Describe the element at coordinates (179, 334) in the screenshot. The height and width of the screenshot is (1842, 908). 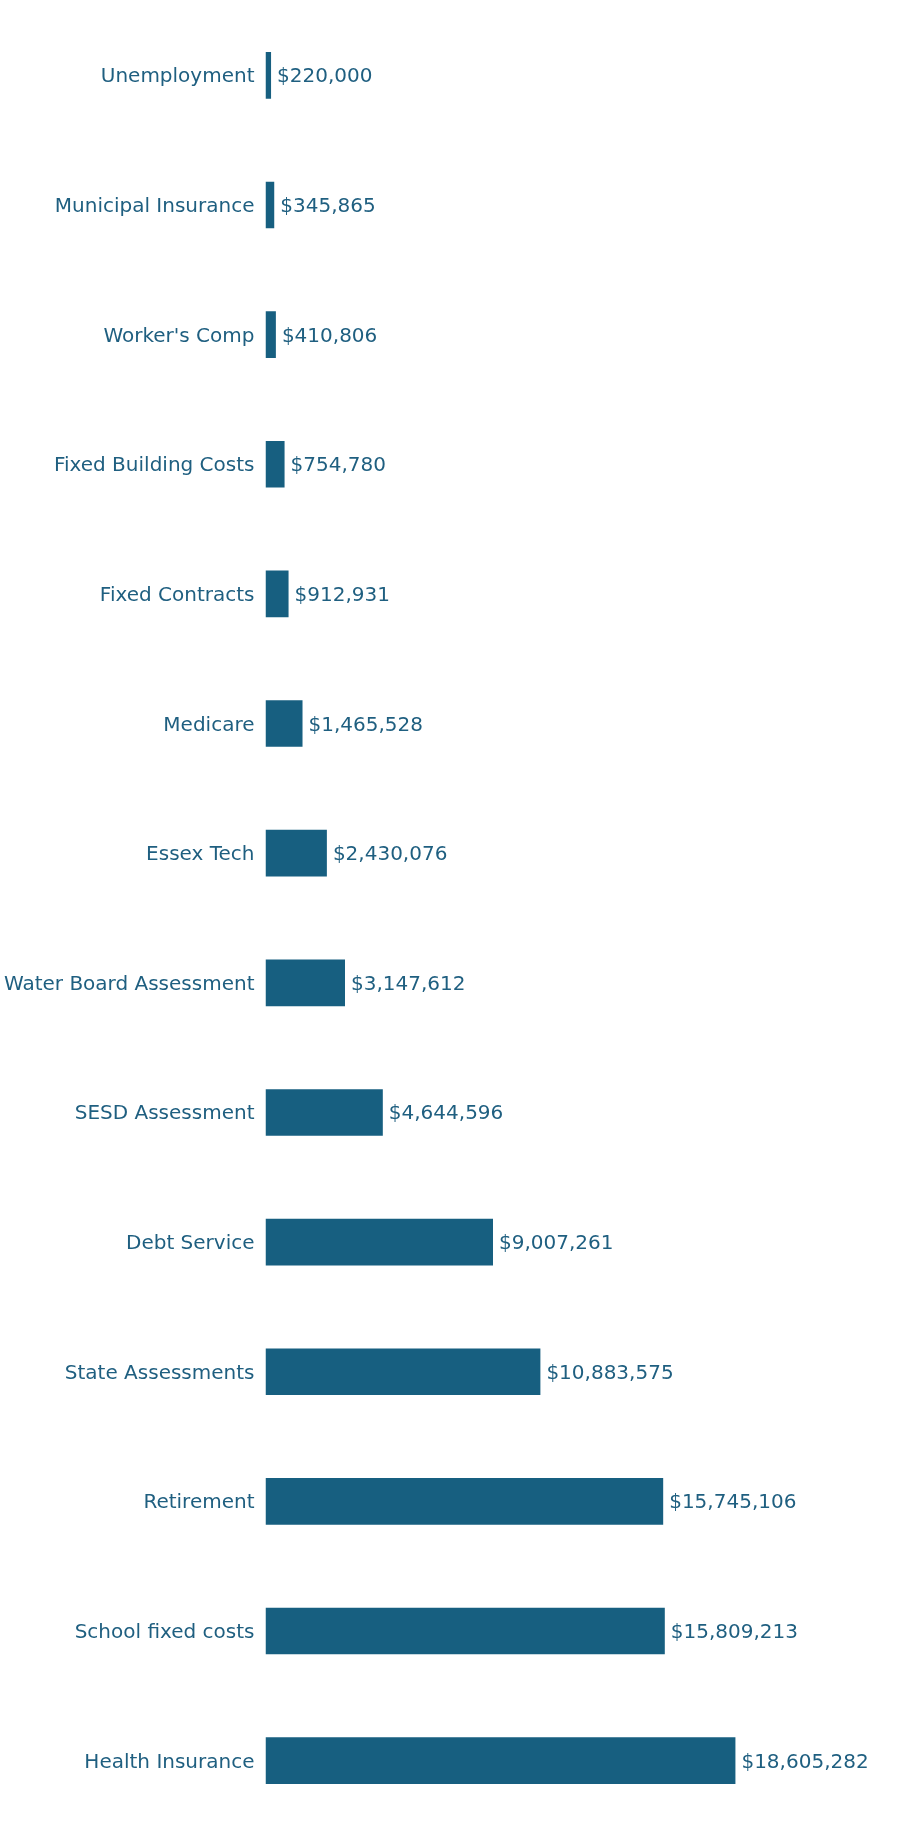
I see `y-tick-label: Worker's Comp` at that location.